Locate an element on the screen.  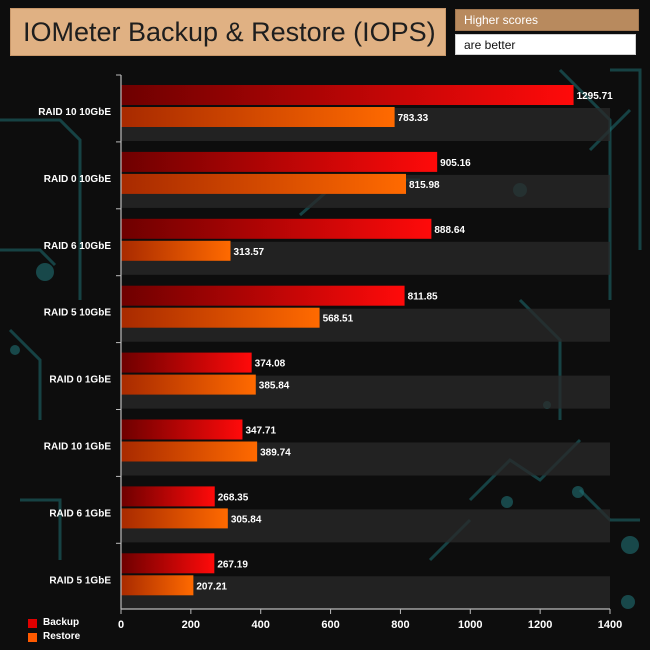
category-label: RAID 5 1GbE is located at coordinates (80, 580).